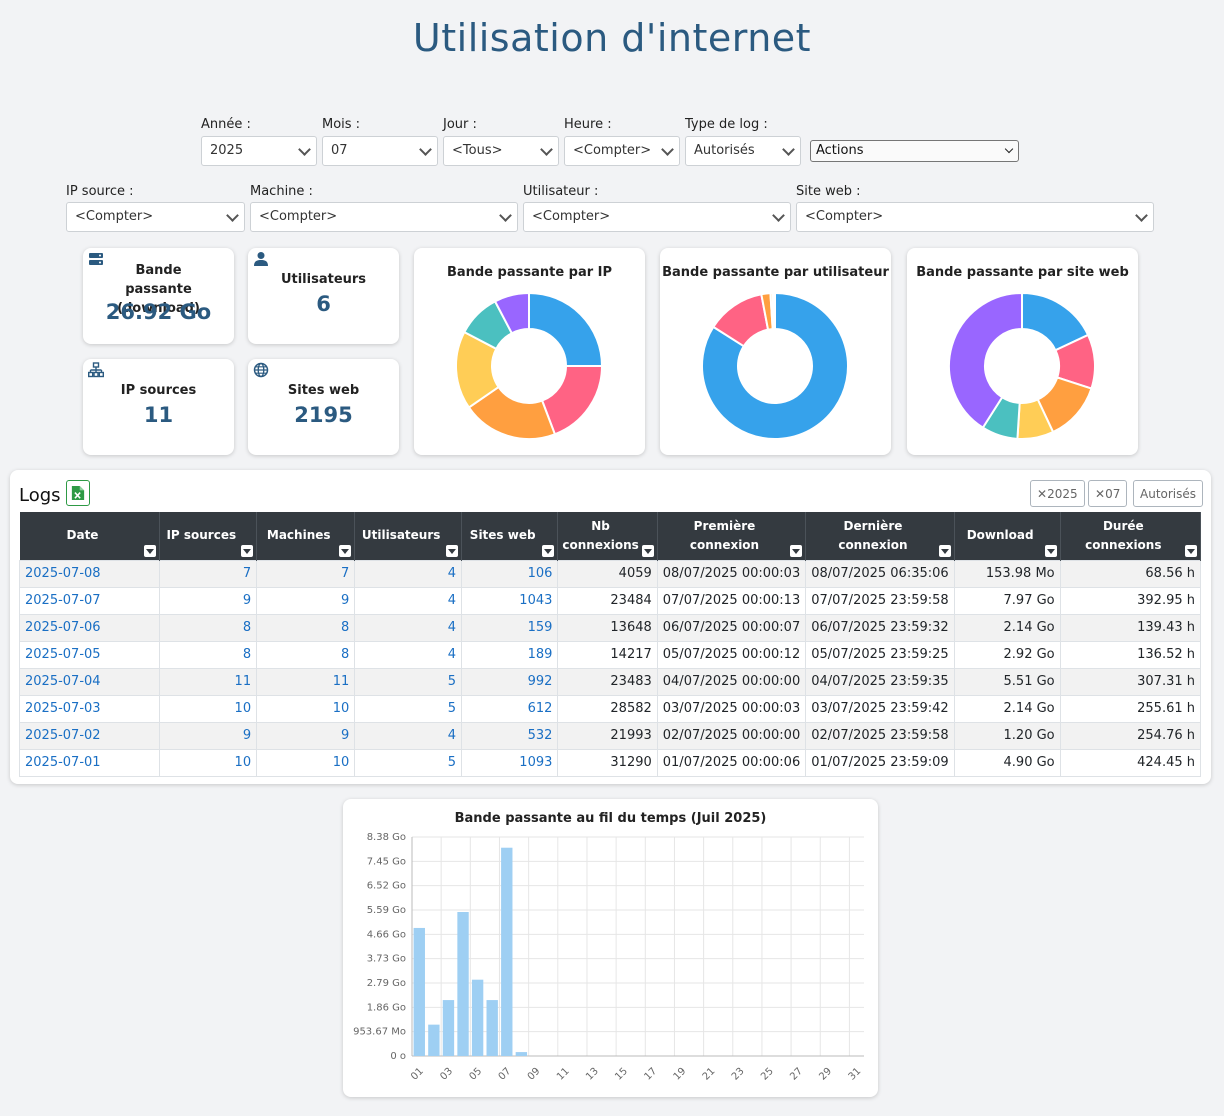  I want to click on remove-filter-month-button: ✕07, so click(1108, 493).